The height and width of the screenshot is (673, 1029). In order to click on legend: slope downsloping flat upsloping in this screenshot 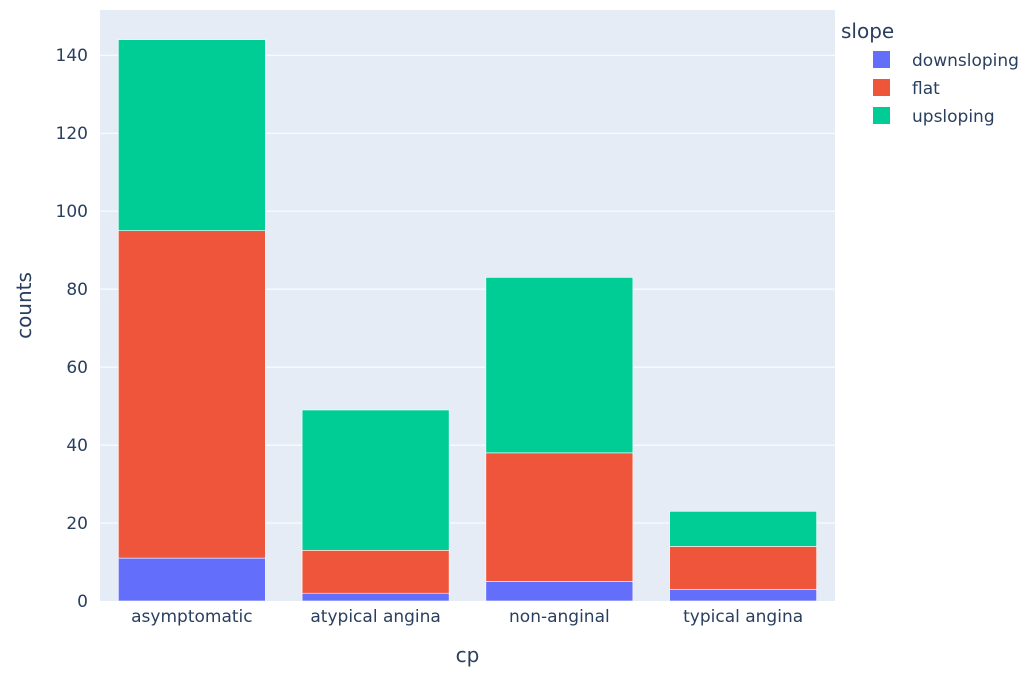, I will do `click(930, 73)`.